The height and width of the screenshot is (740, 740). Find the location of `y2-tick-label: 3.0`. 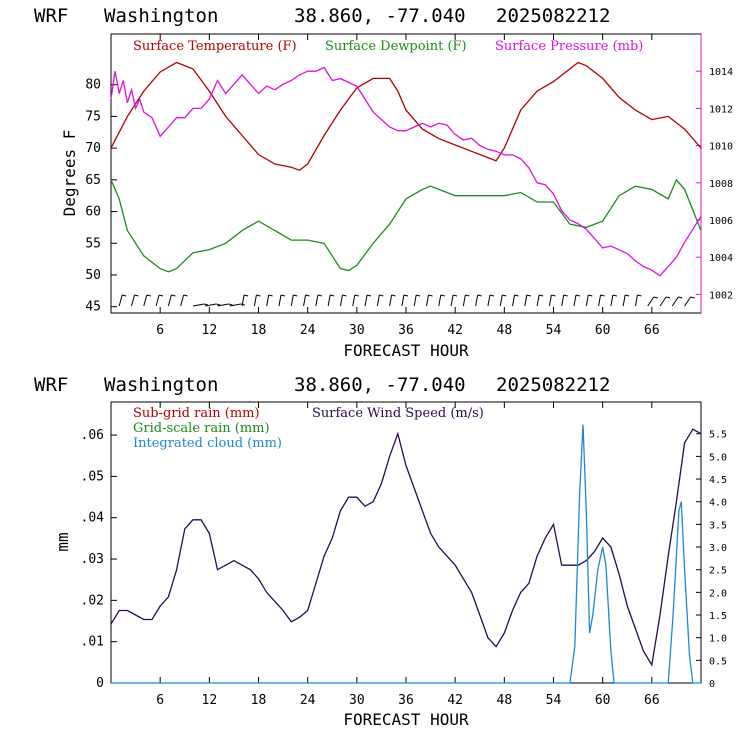

y2-tick-label: 3.0 is located at coordinates (718, 548).